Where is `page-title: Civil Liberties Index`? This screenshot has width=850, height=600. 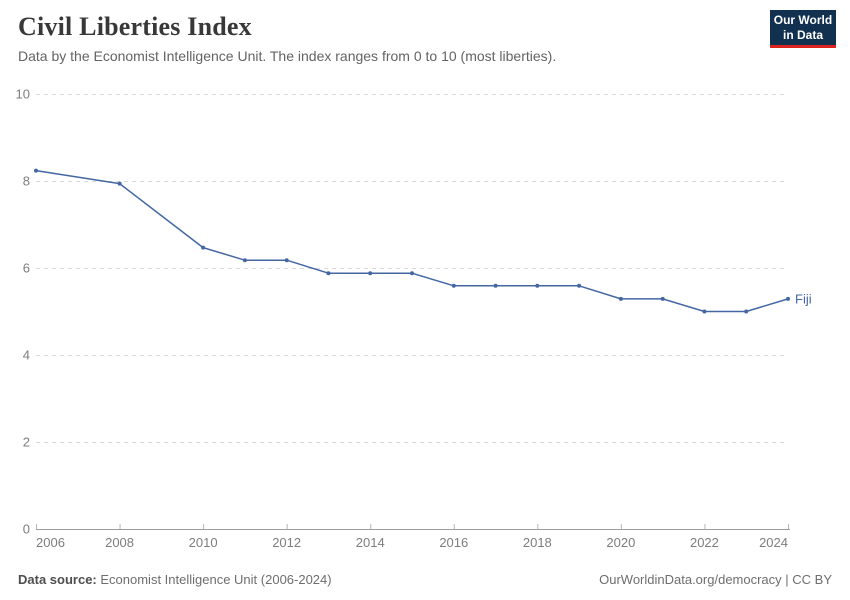 page-title: Civil Liberties Index is located at coordinates (135, 26).